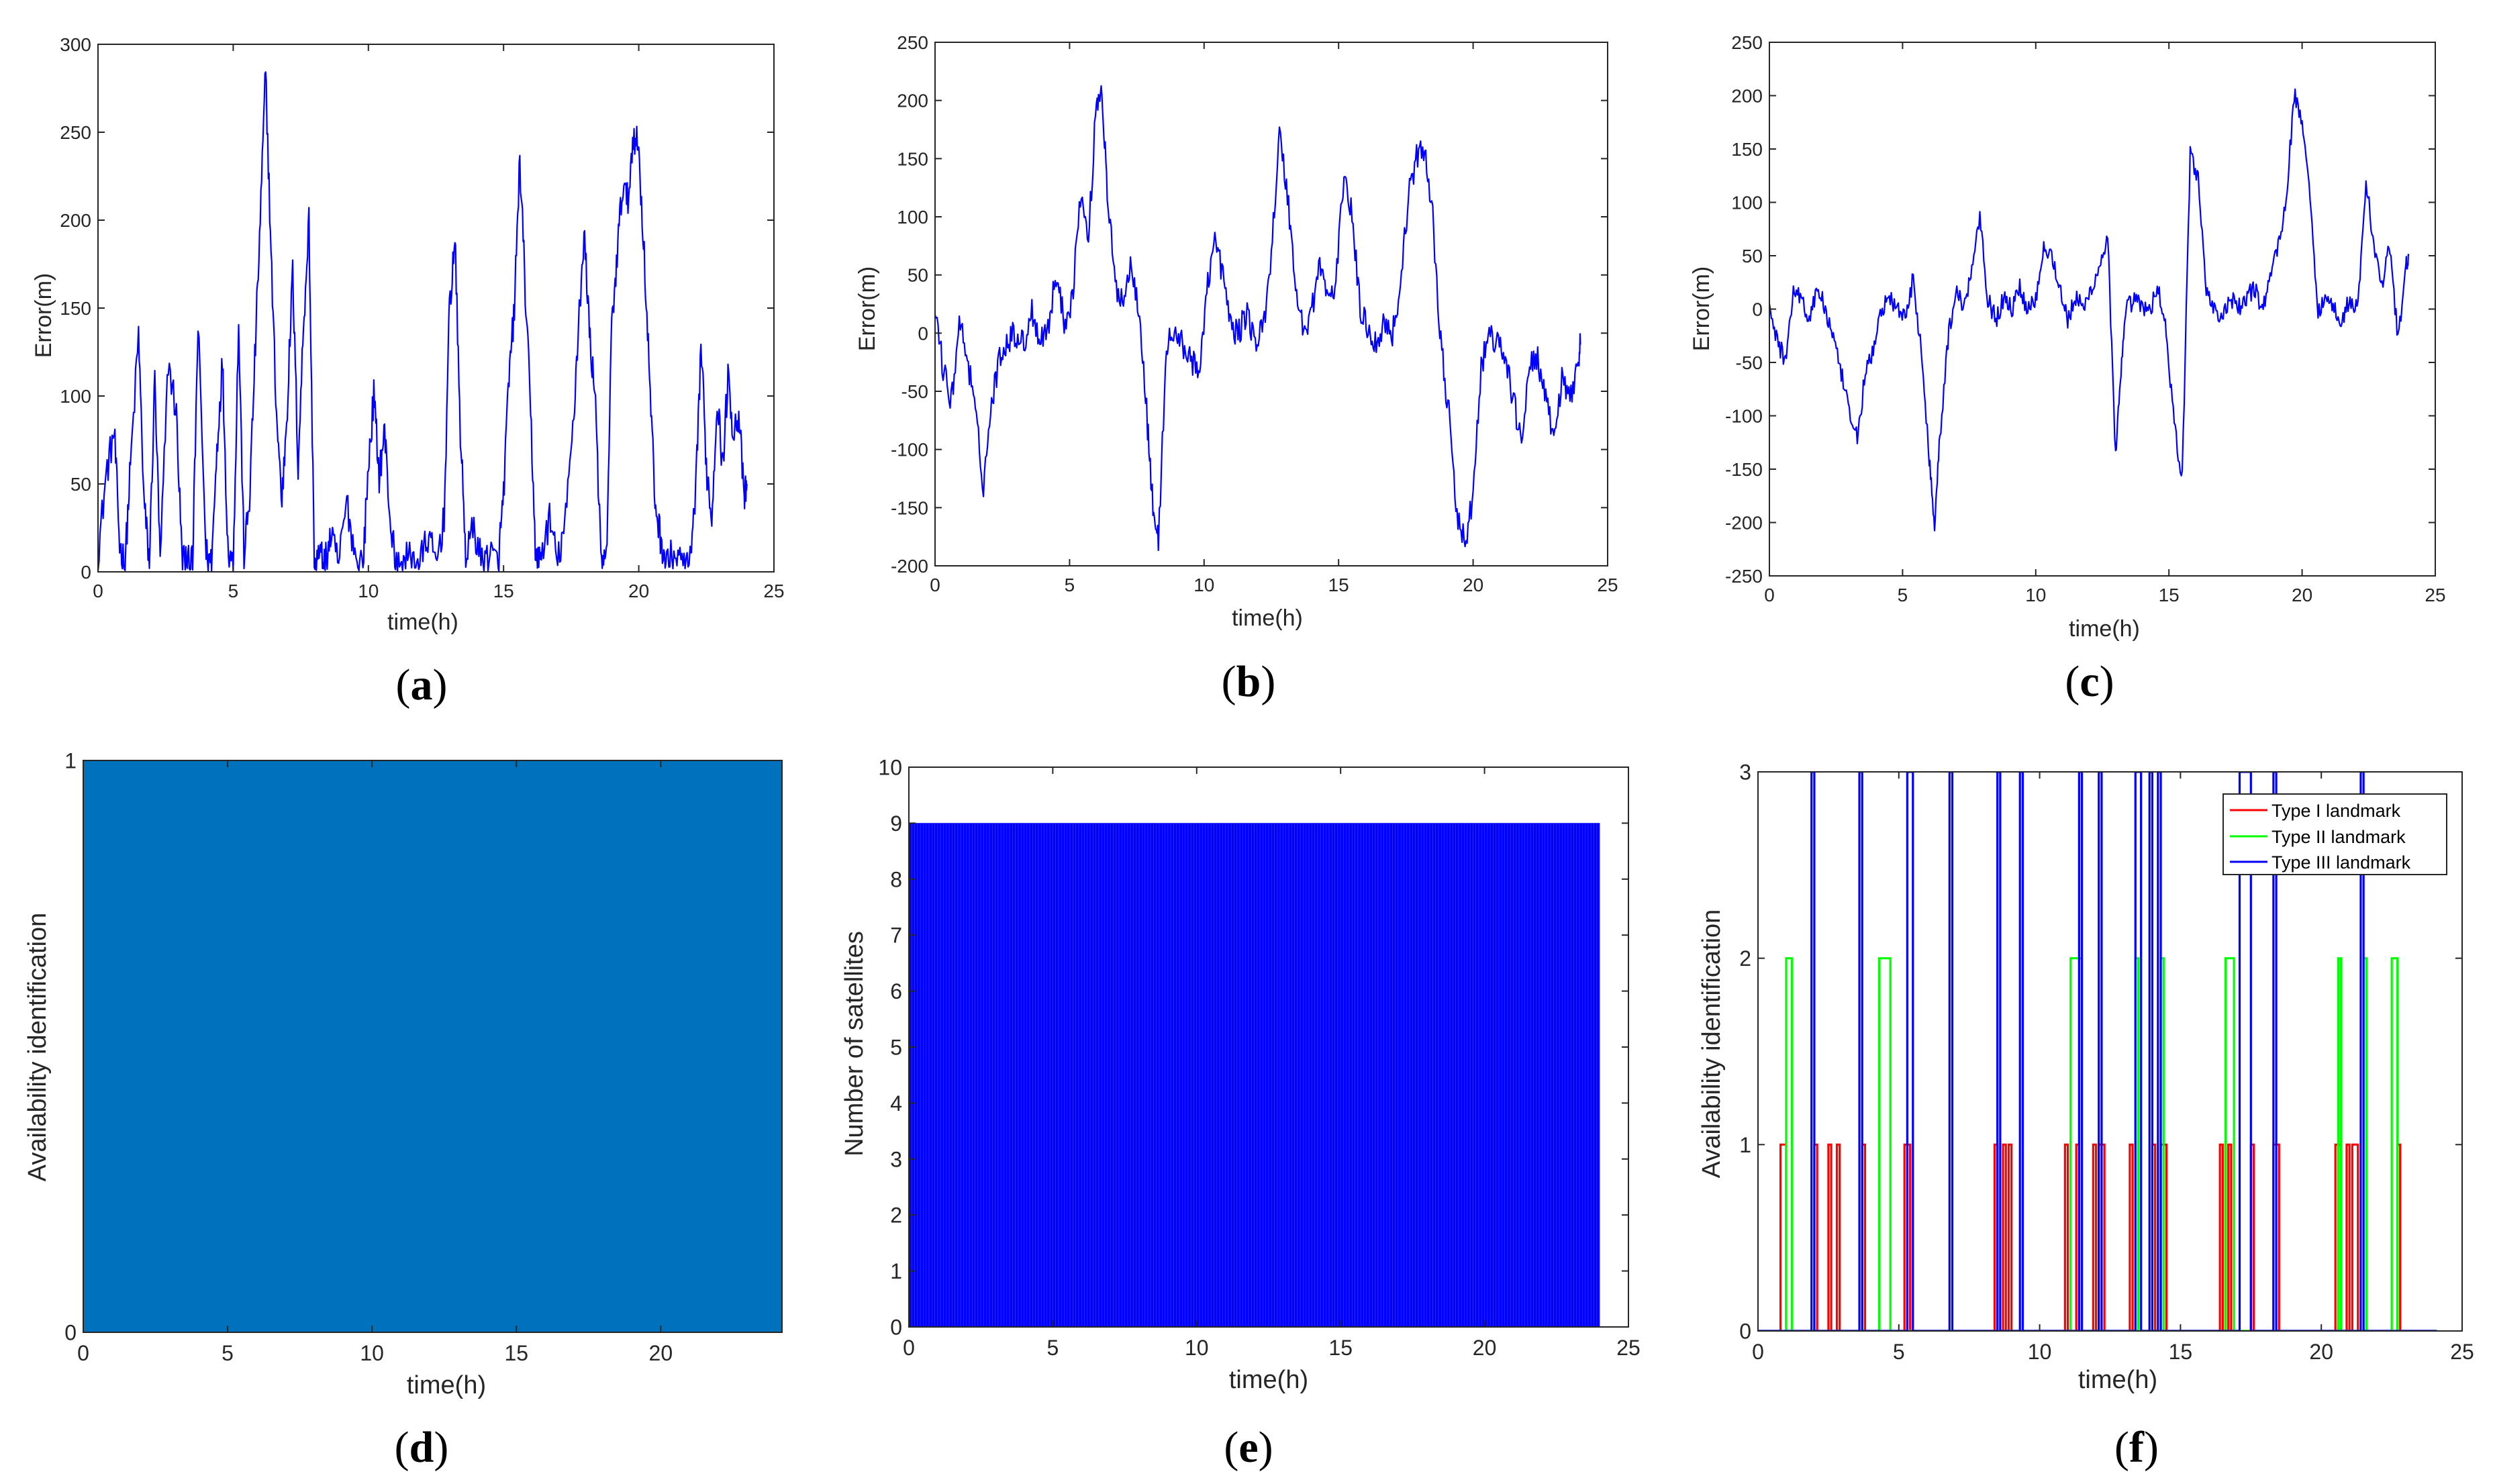 This screenshot has width=2493, height=1484. What do you see at coordinates (909, 450) in the screenshot?
I see `y-tick-label-b: -100` at bounding box center [909, 450].